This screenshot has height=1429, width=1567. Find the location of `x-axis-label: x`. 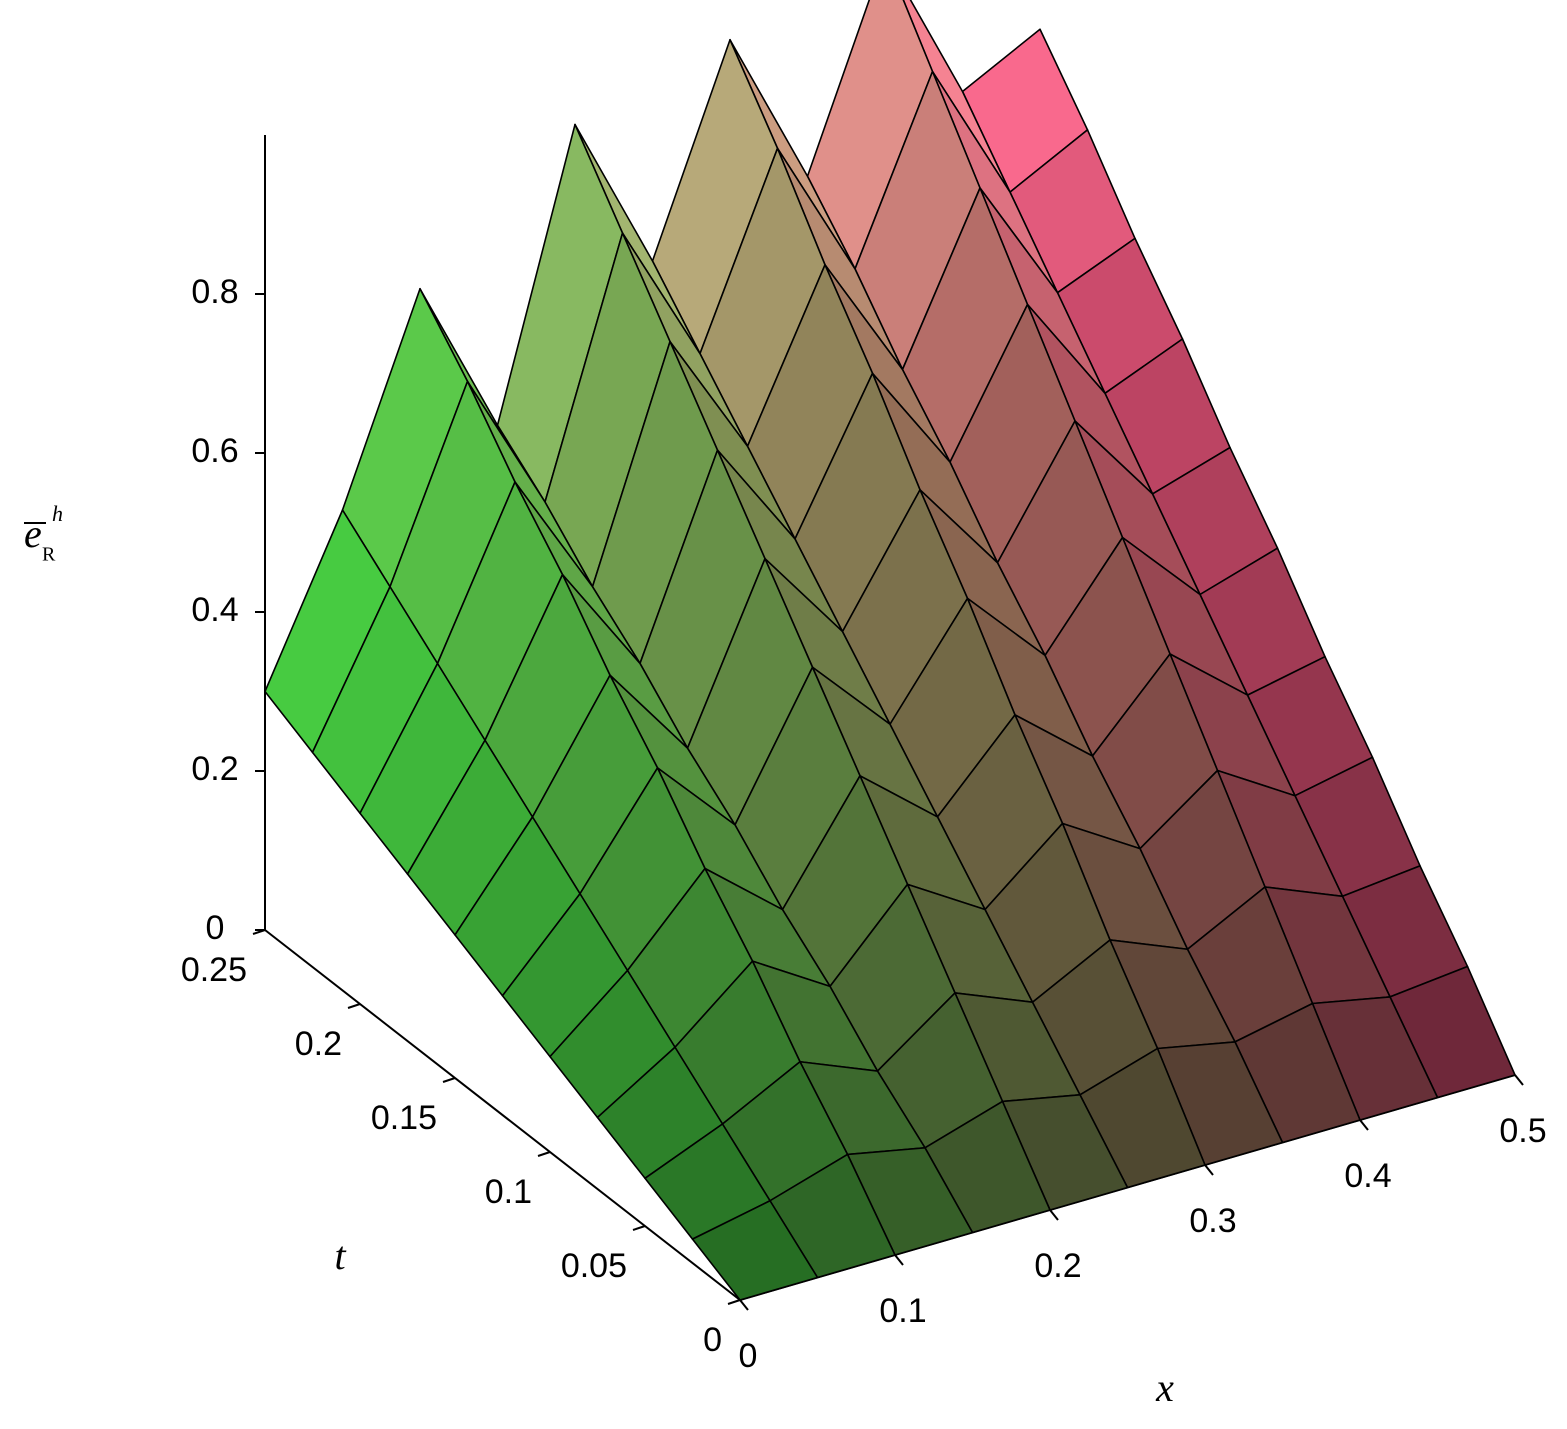

x-axis-label: x is located at coordinates (1164, 1387).